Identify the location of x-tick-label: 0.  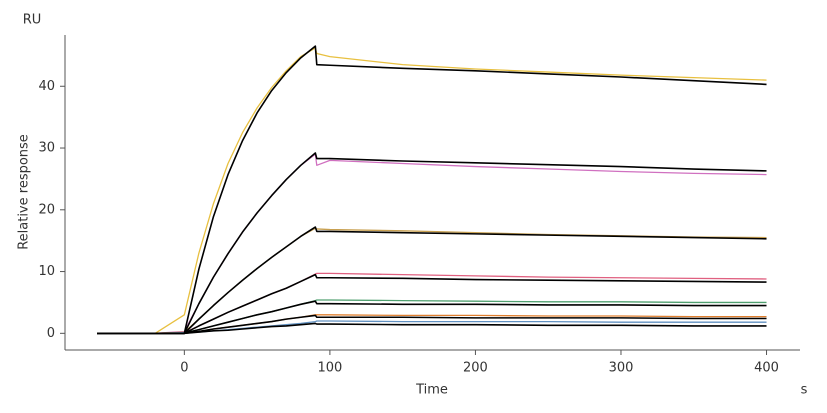
(184, 368).